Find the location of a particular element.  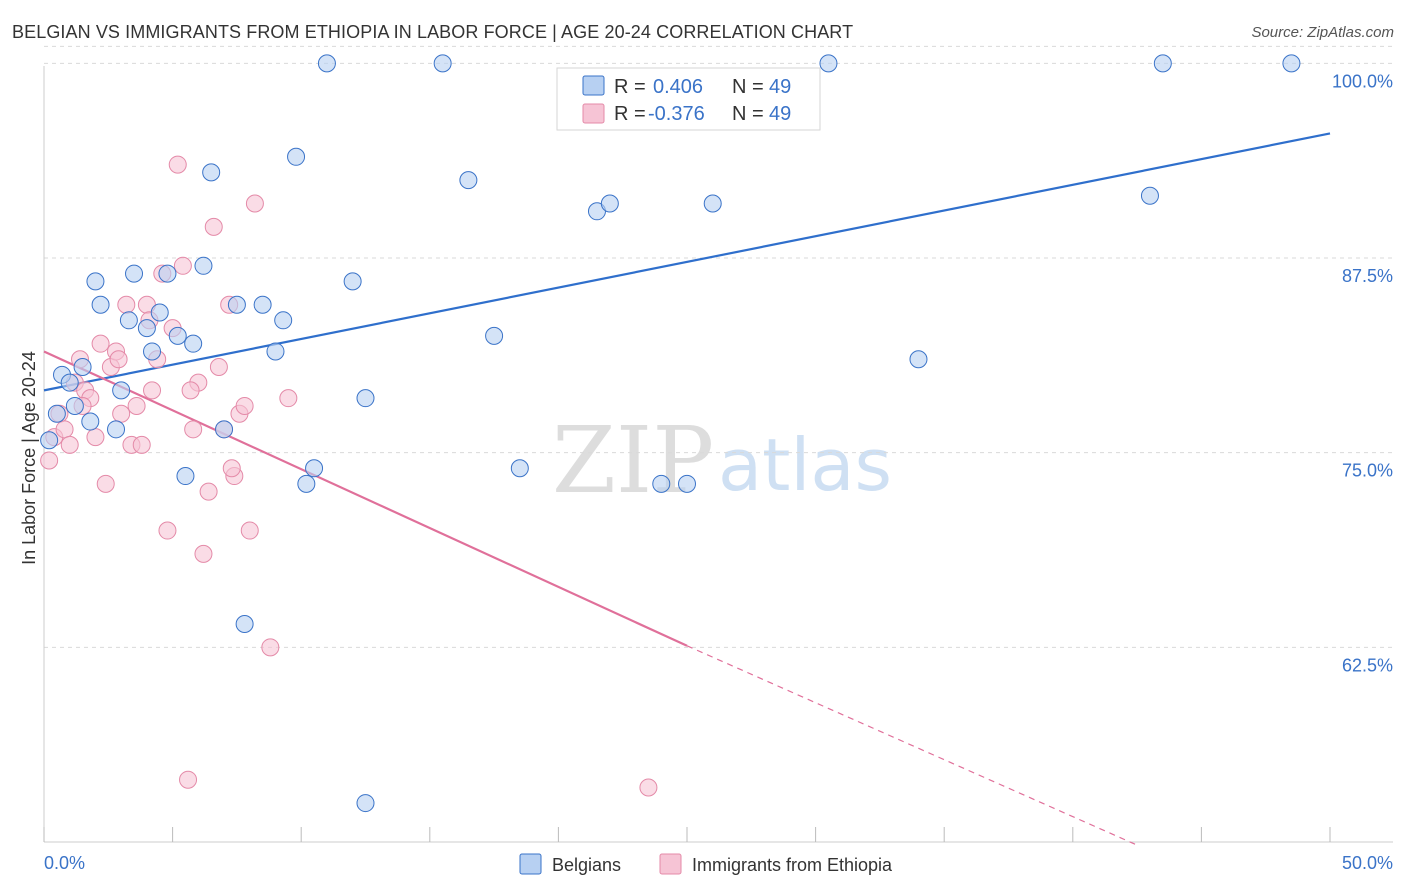

x-tick-label-max: 50.0% is located at coordinates (1367, 863).